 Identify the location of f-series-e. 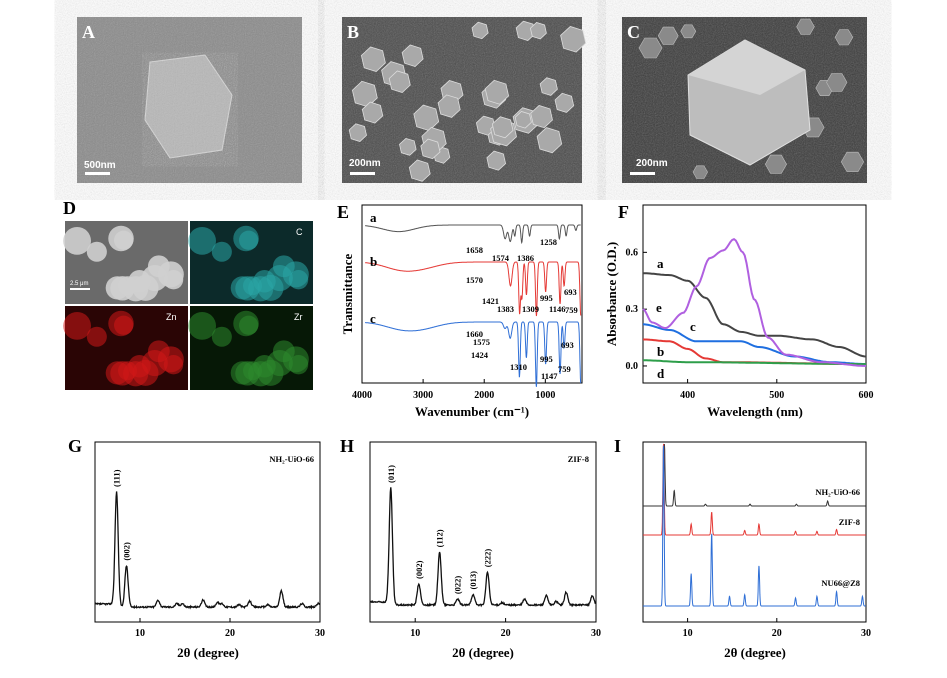
(754, 302).